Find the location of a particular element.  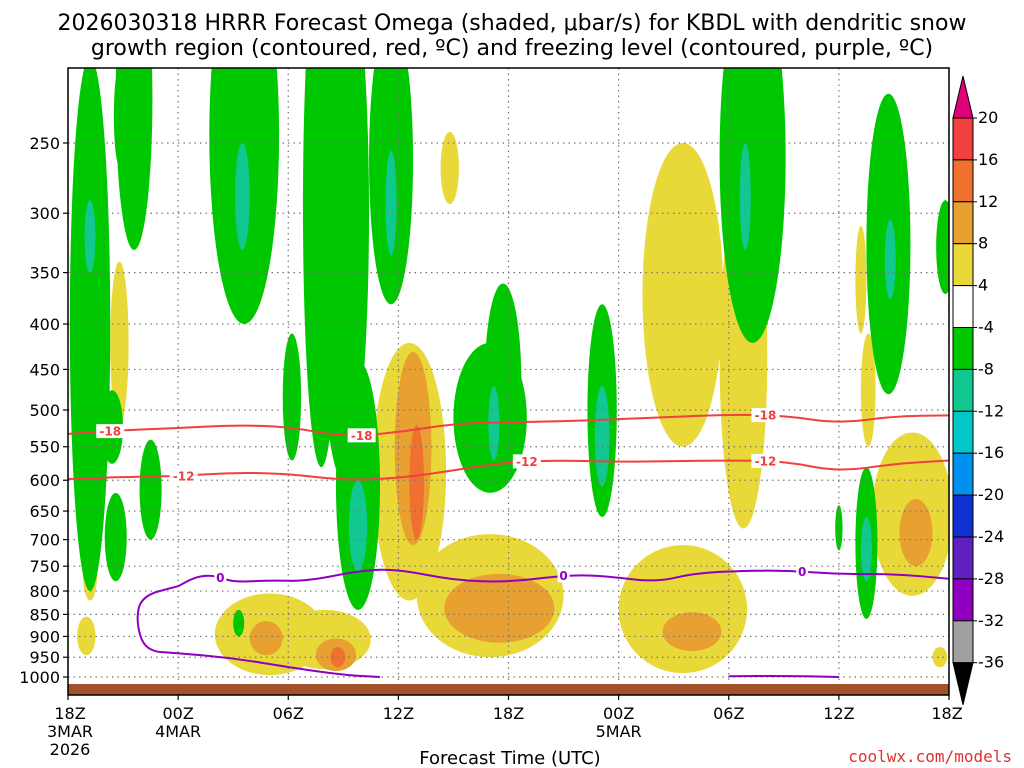

y-tick-label-400: 400 is located at coordinates (44, 324).